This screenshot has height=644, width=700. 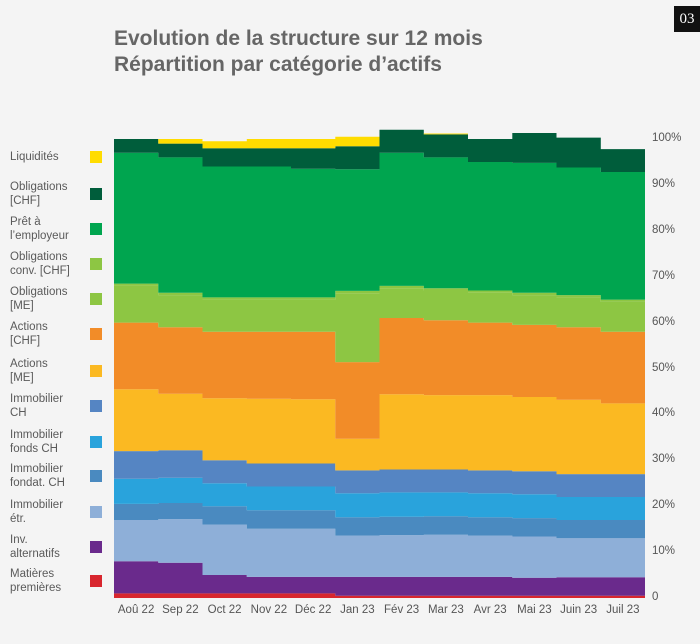 What do you see at coordinates (35, 547) in the screenshot?
I see `legend-label: Inv. alternatifs` at bounding box center [35, 547].